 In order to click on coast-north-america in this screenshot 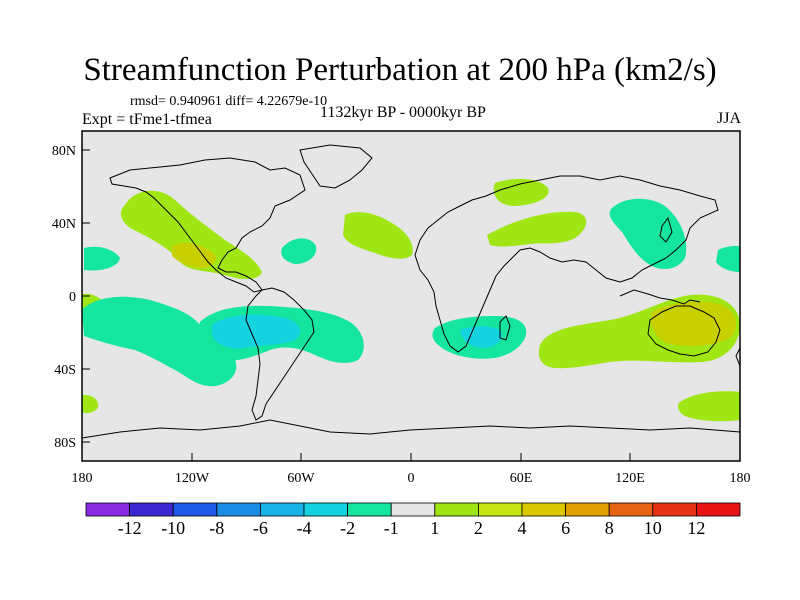, I will do `click(207, 225)`.